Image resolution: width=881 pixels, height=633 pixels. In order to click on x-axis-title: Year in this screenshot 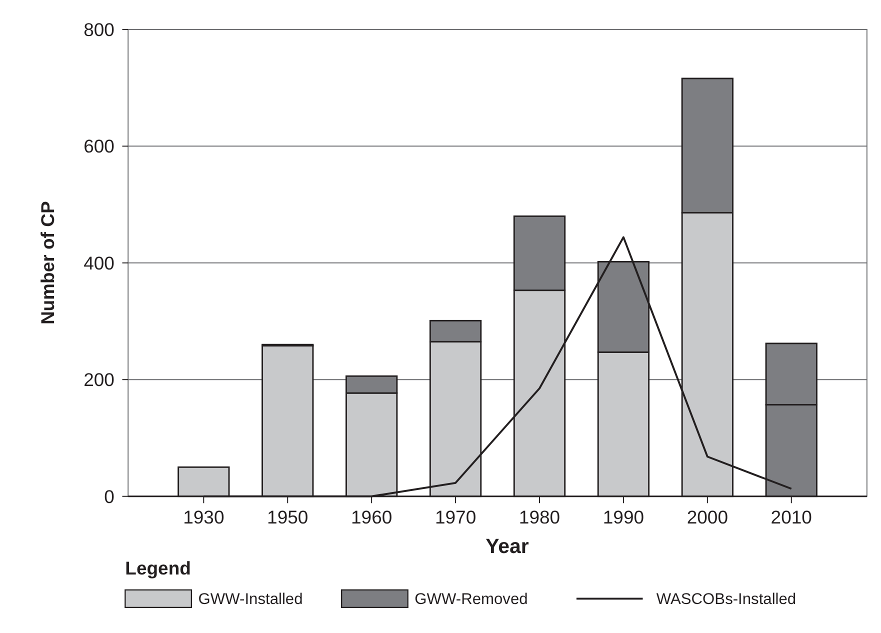, I will do `click(507, 546)`.